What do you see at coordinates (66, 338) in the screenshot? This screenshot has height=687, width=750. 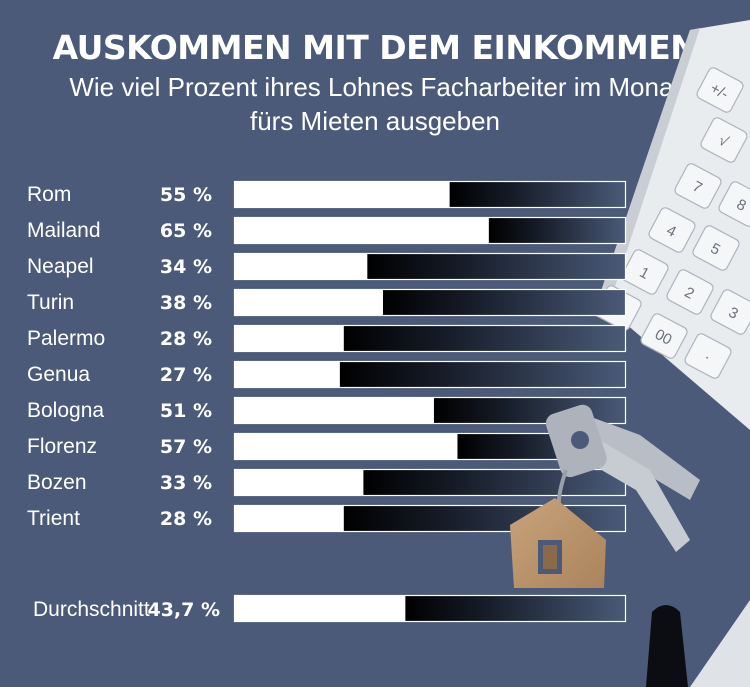 I see `category-label: Palermo` at bounding box center [66, 338].